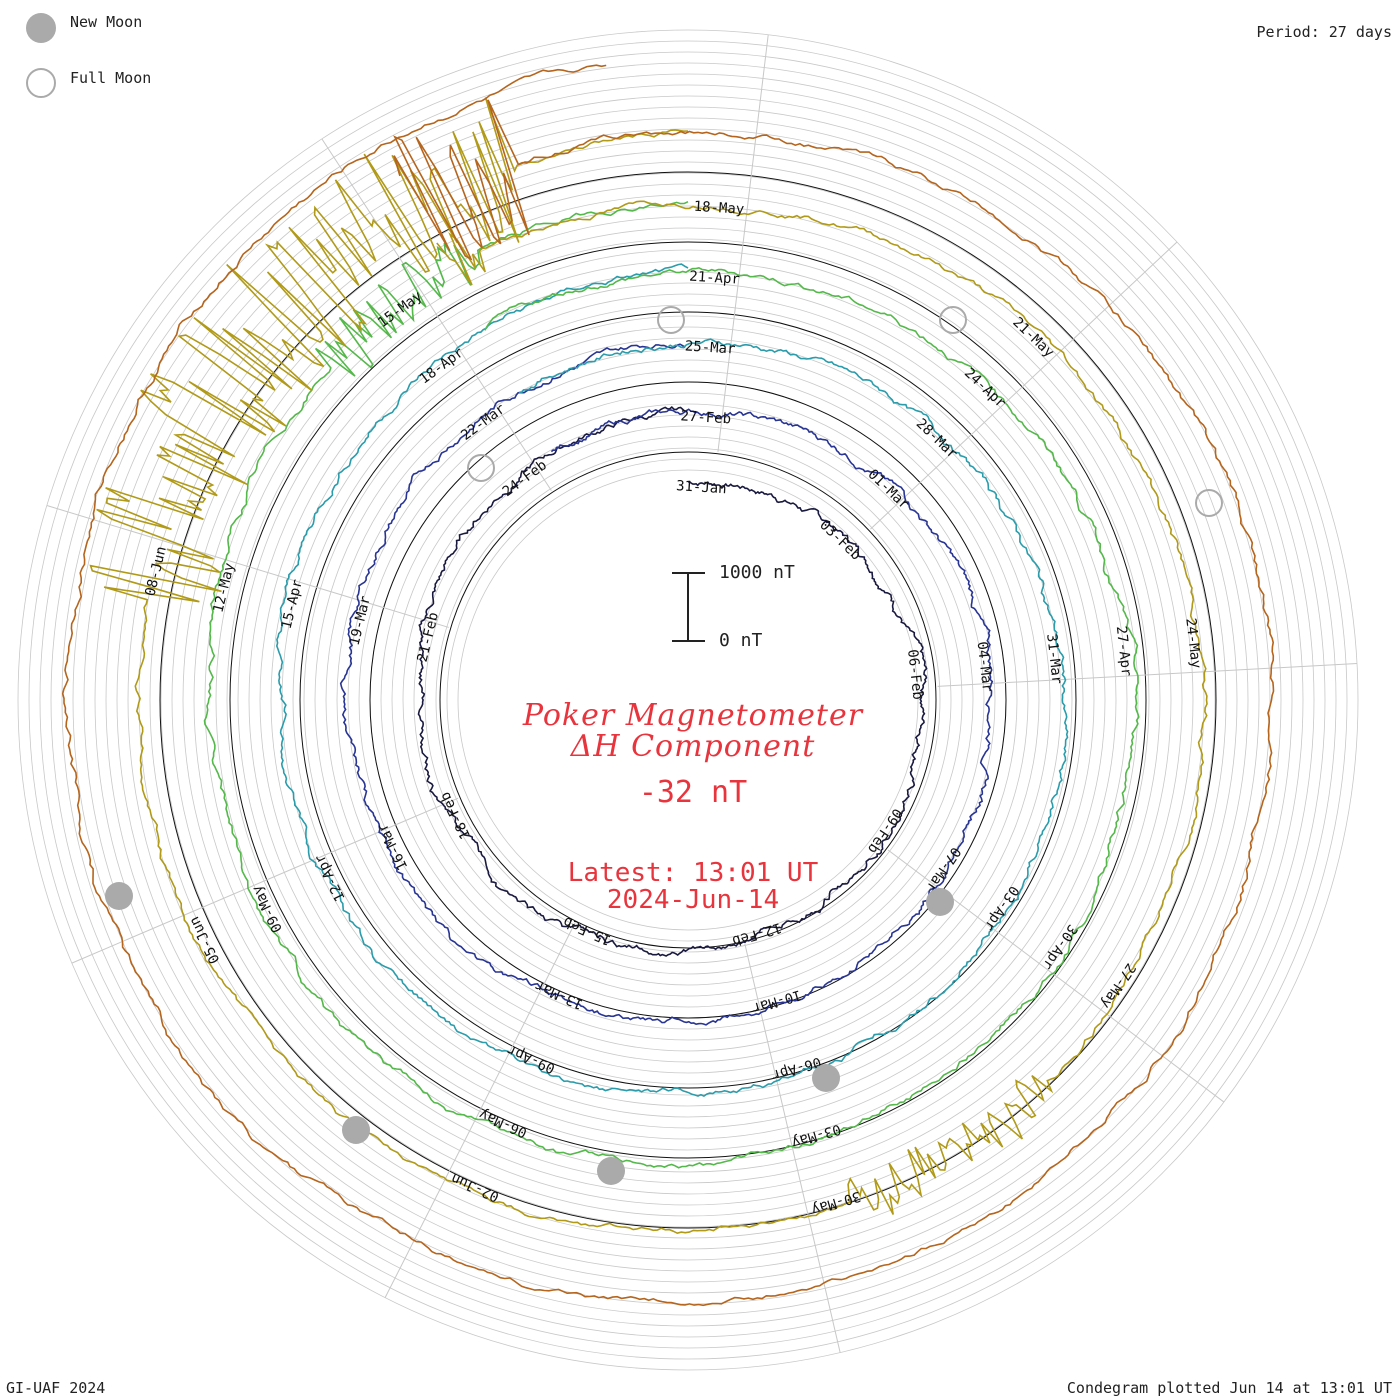 The height and width of the screenshot is (1400, 1400). Describe the element at coordinates (840, 540) in the screenshot. I see `date-label: 03-Feb` at that location.